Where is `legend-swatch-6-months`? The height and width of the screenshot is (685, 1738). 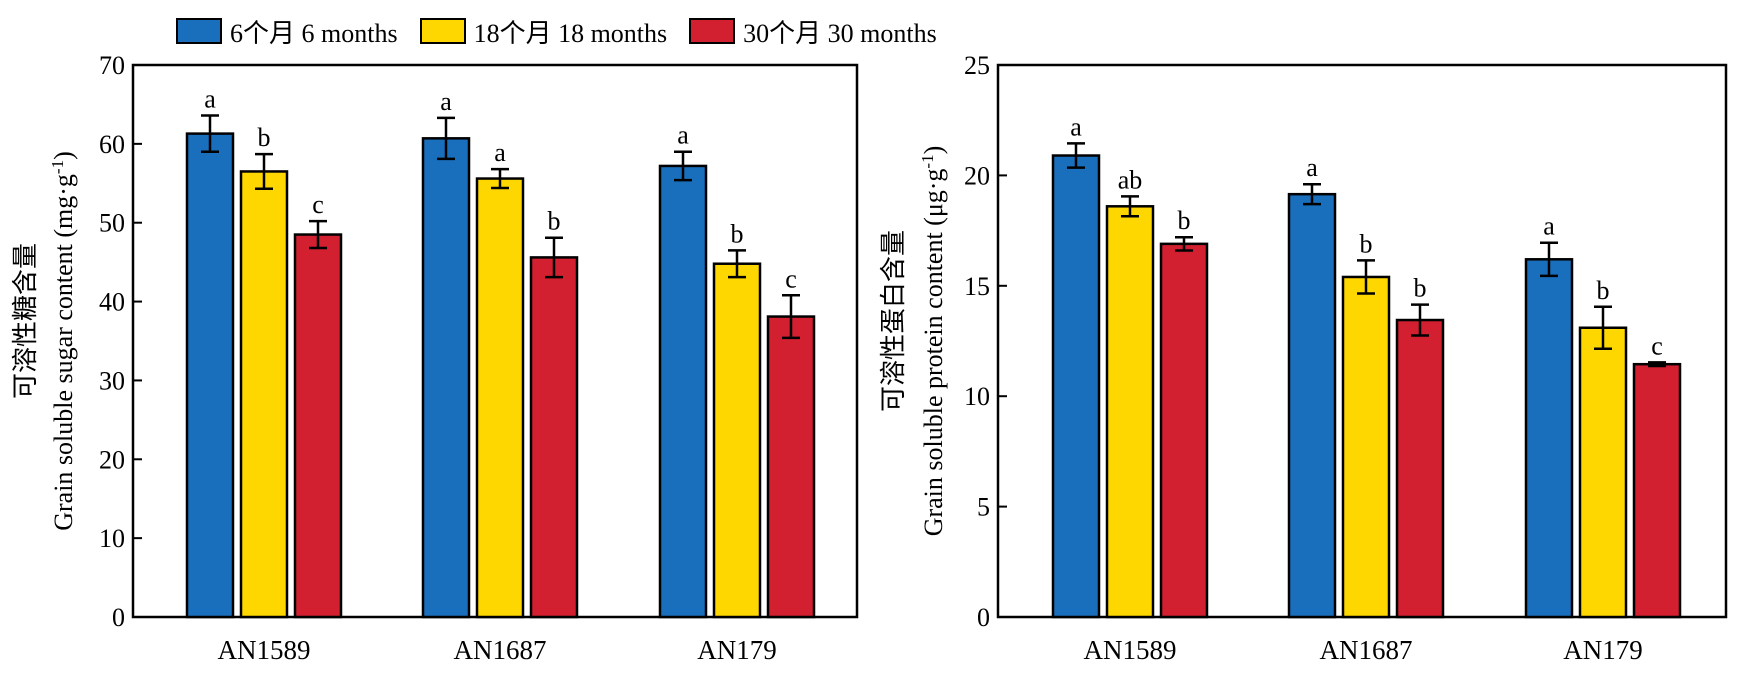 legend-swatch-6-months is located at coordinates (199, 31).